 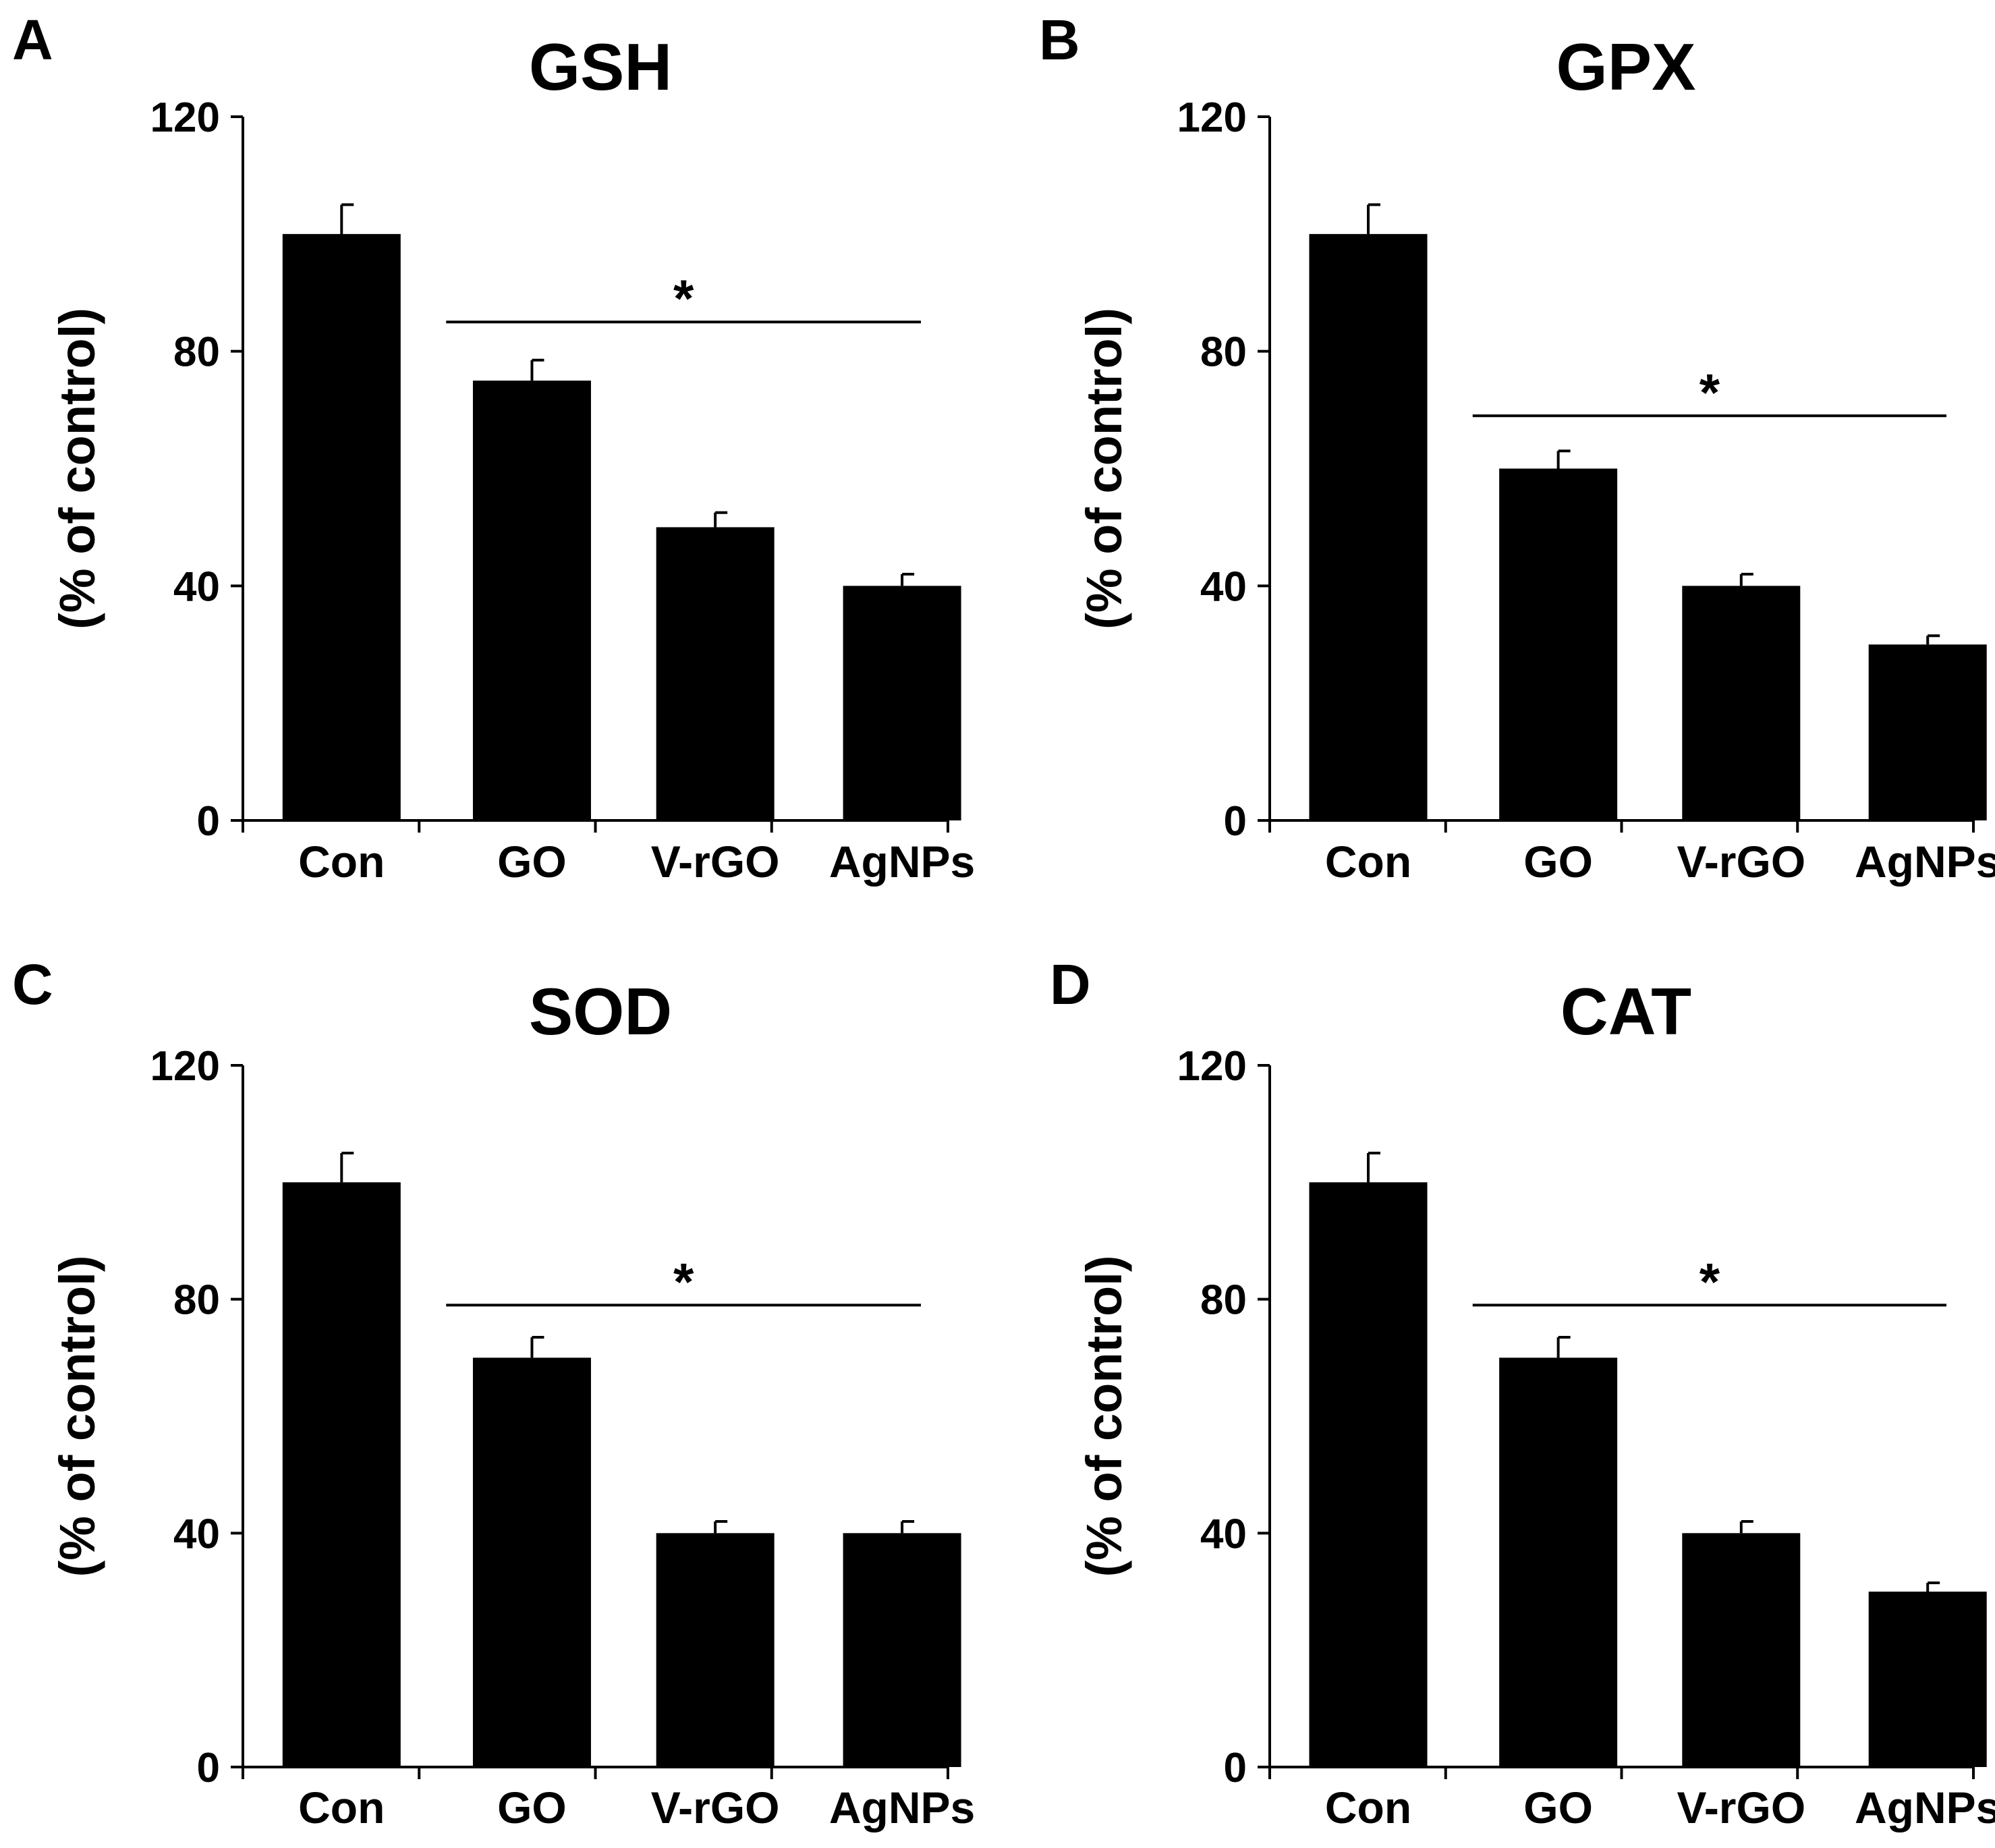 I want to click on bar-a-go, so click(x=532, y=600).